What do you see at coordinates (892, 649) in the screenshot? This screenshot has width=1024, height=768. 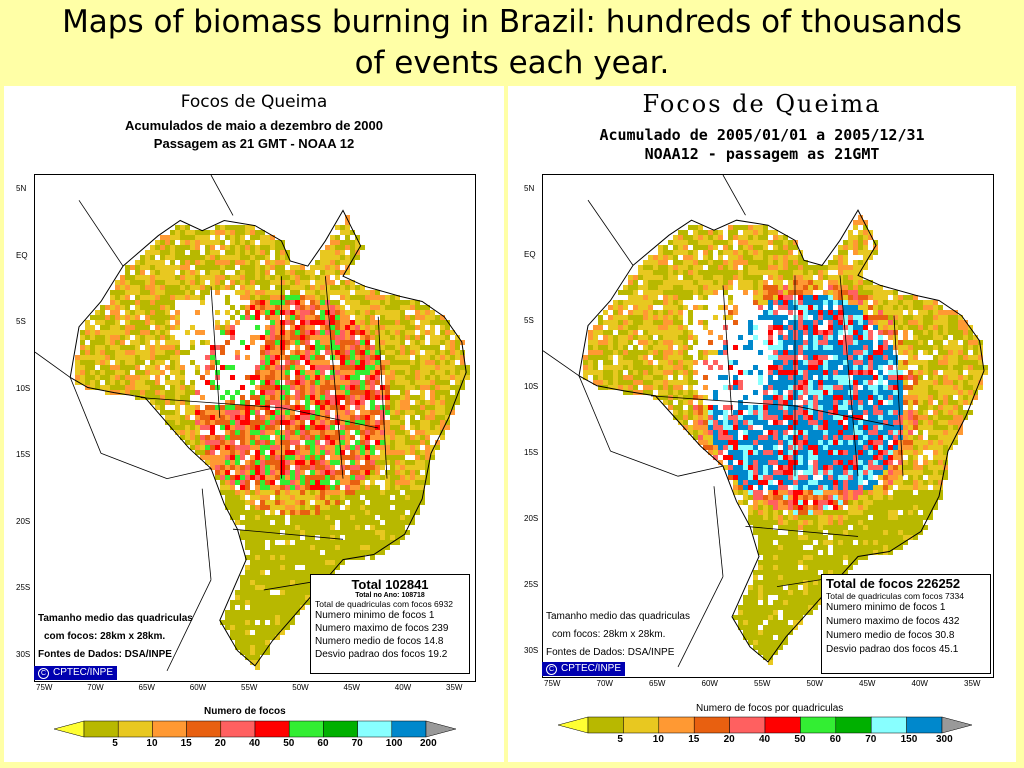 I see `stat-line: Desvio padrao dos focos 45.1` at bounding box center [892, 649].